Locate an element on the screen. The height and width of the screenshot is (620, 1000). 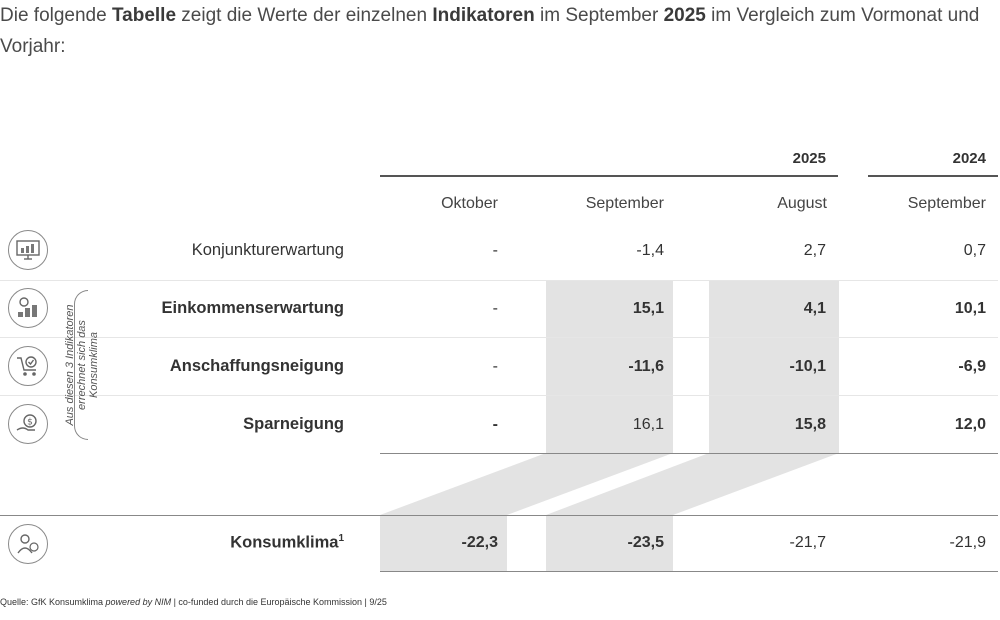
row-label-anschaffungsneigung: Anschaffungsneigung is located at coordinates (256, 366).